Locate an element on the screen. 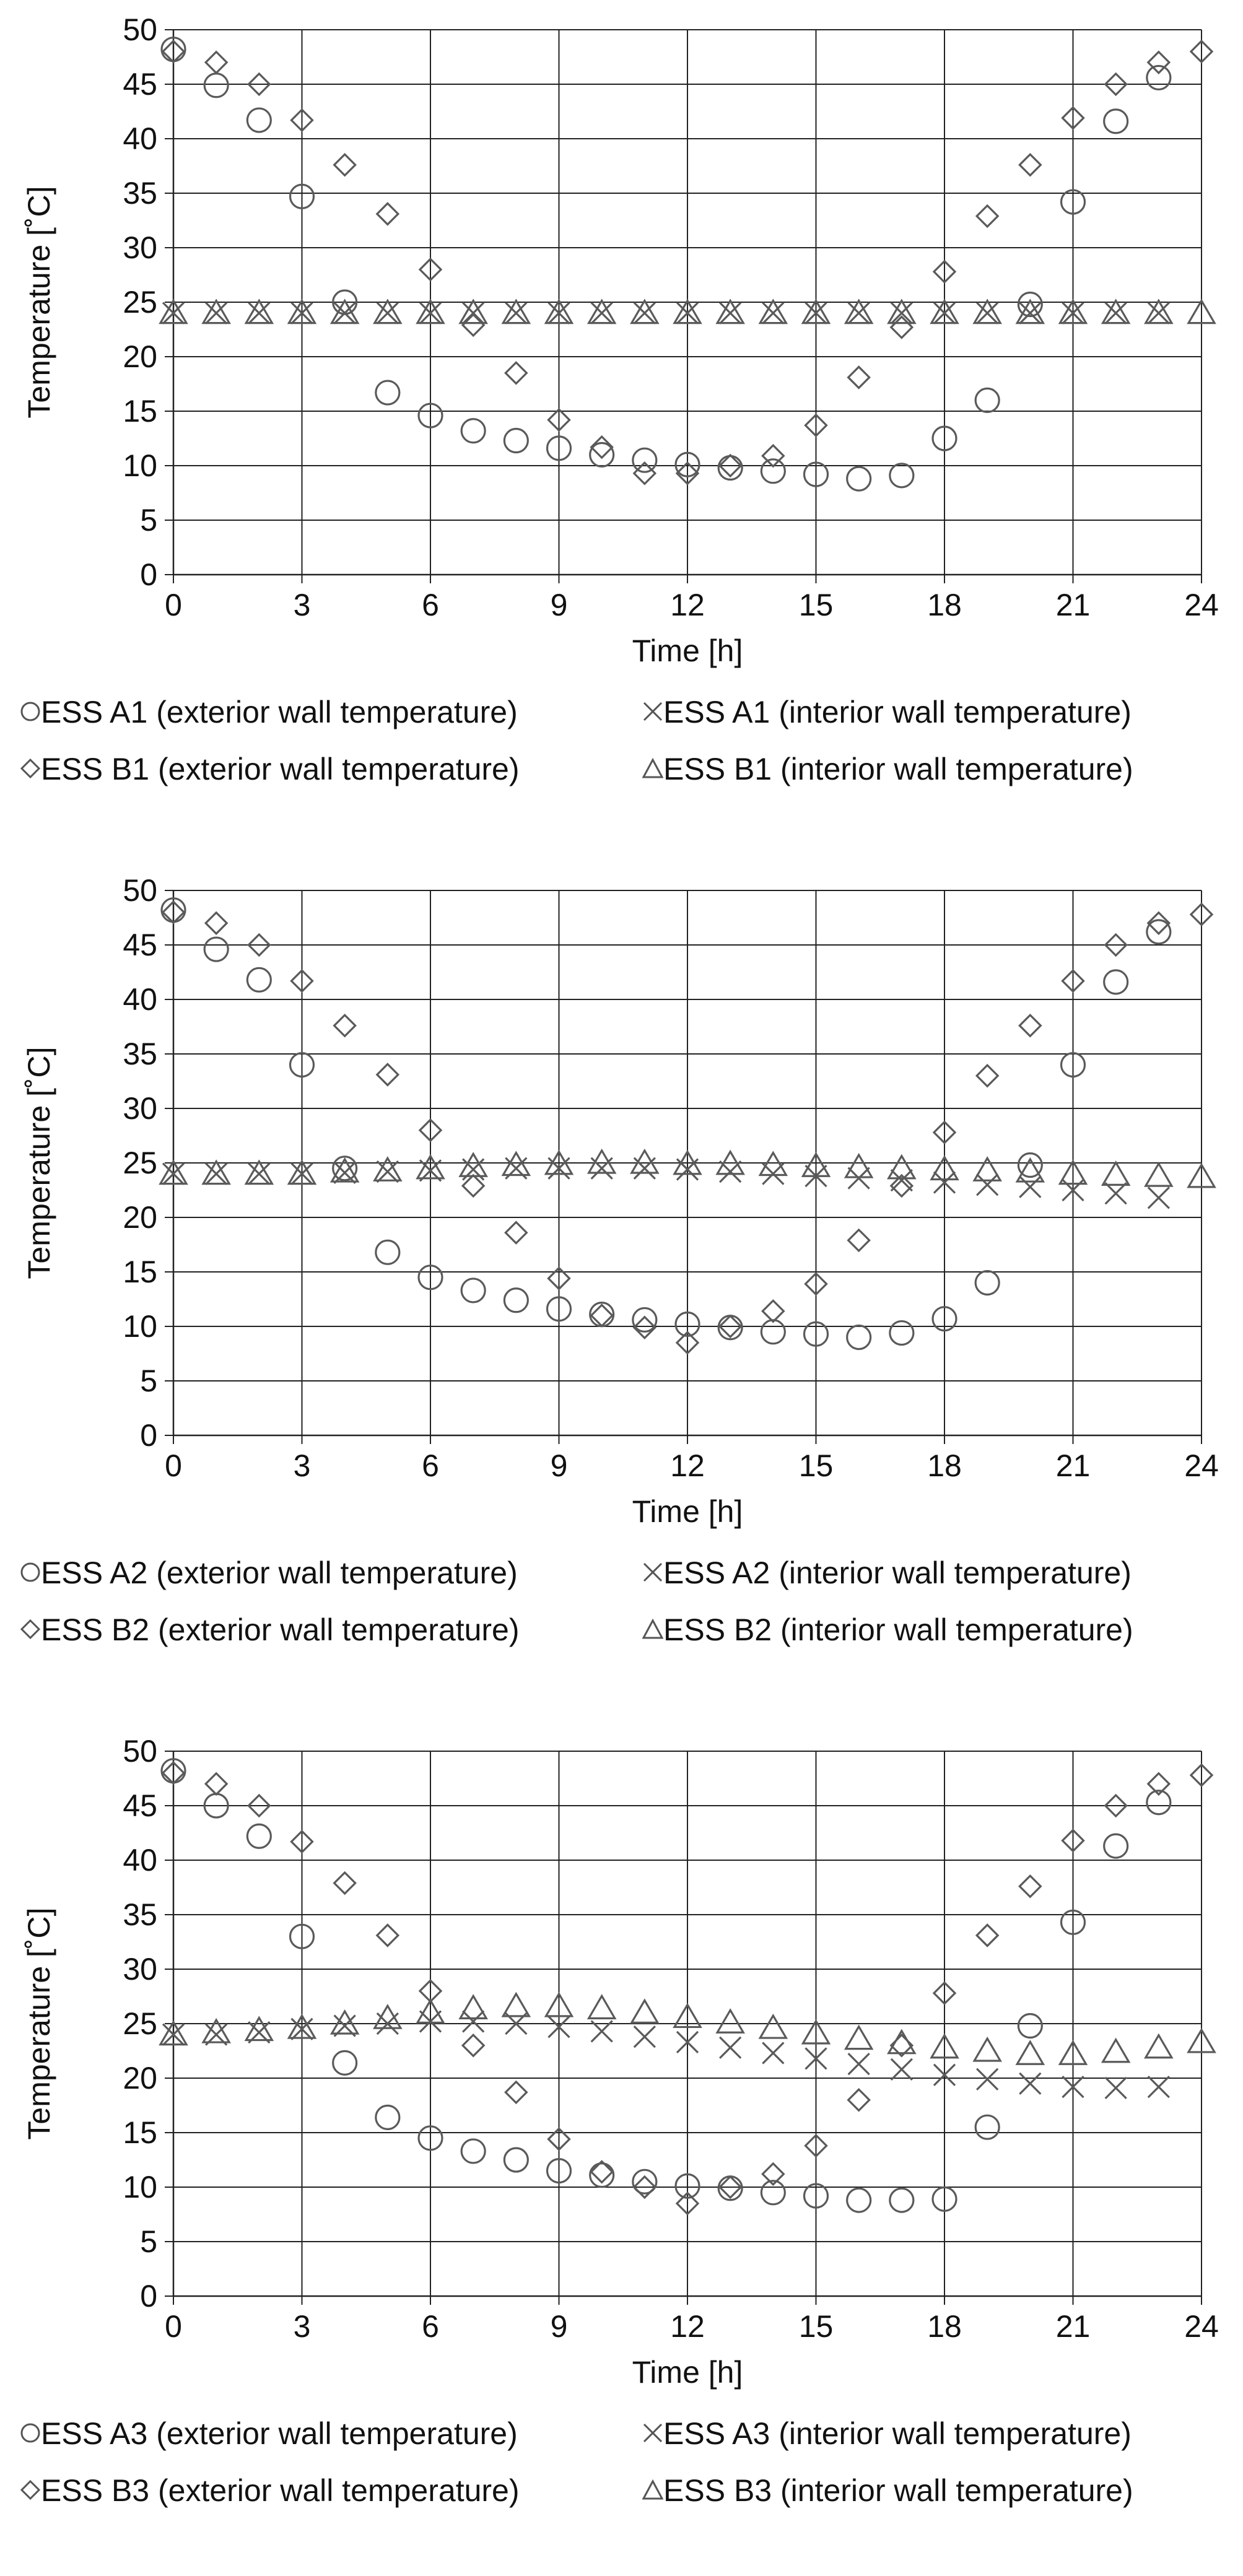 The width and height of the screenshot is (1243, 2576). y-tick-label: 10 is located at coordinates (140, 465).